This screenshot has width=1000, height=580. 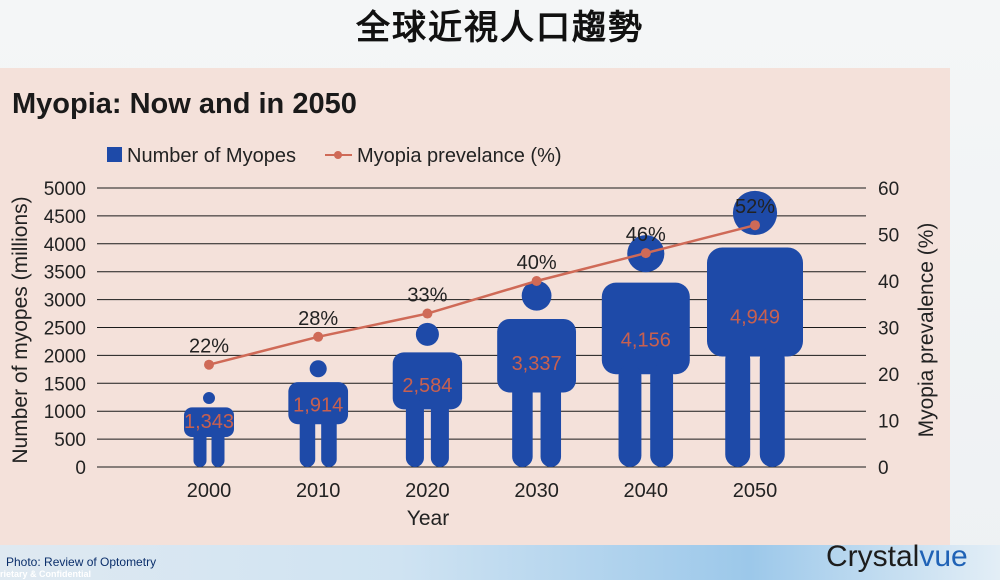 I want to click on bar-data-label: 4,949, so click(x=755, y=317).